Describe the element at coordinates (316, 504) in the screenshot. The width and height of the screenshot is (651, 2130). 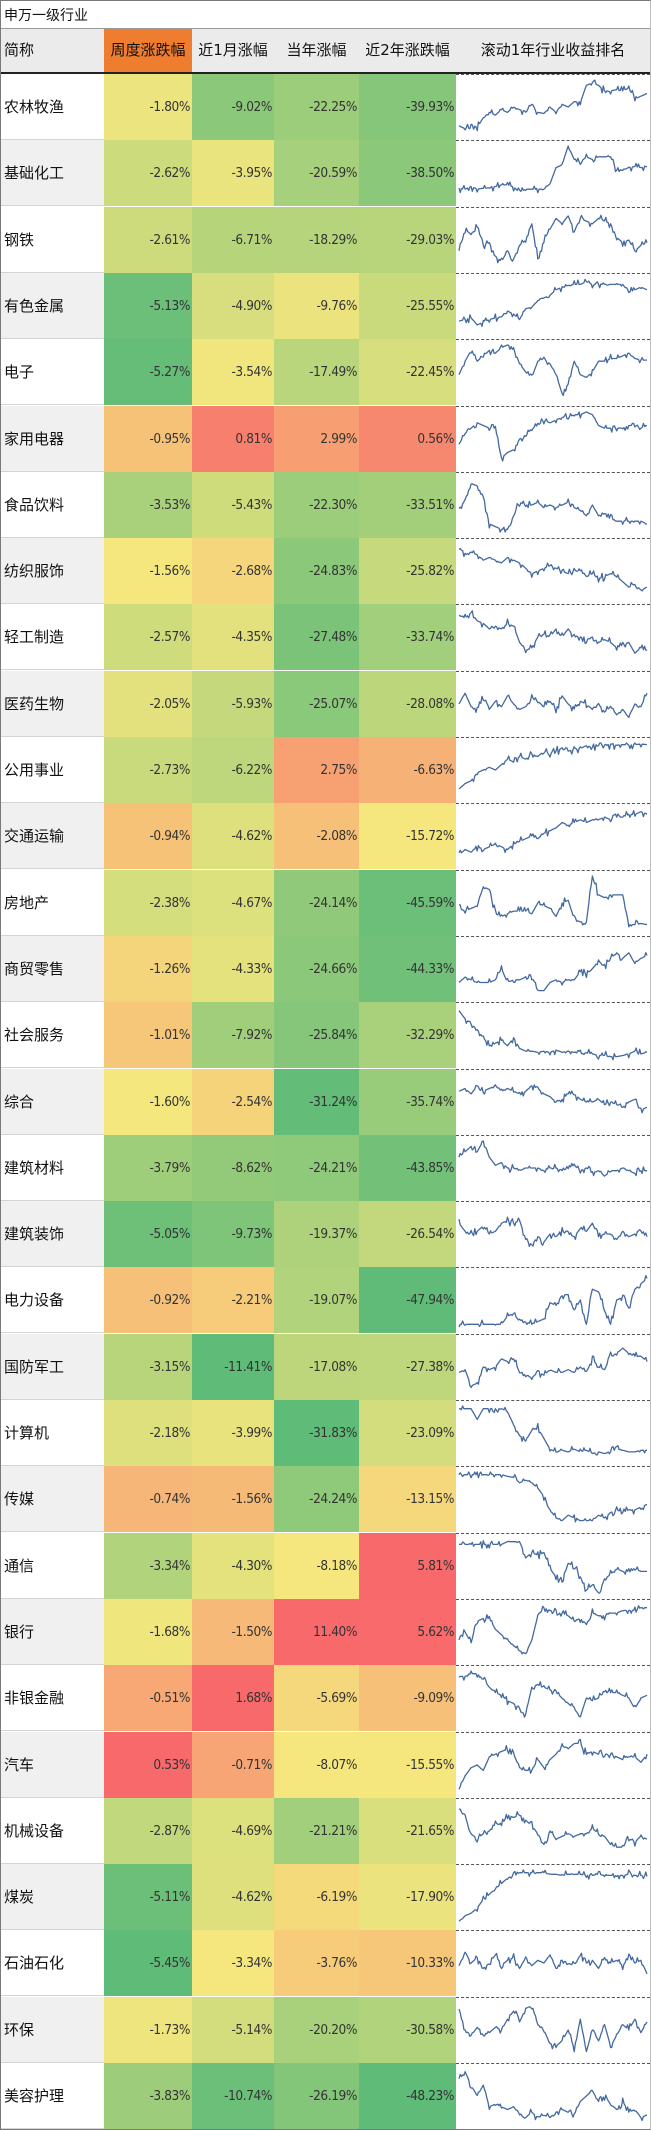
I see `cell-ytd: -22.30%` at that location.